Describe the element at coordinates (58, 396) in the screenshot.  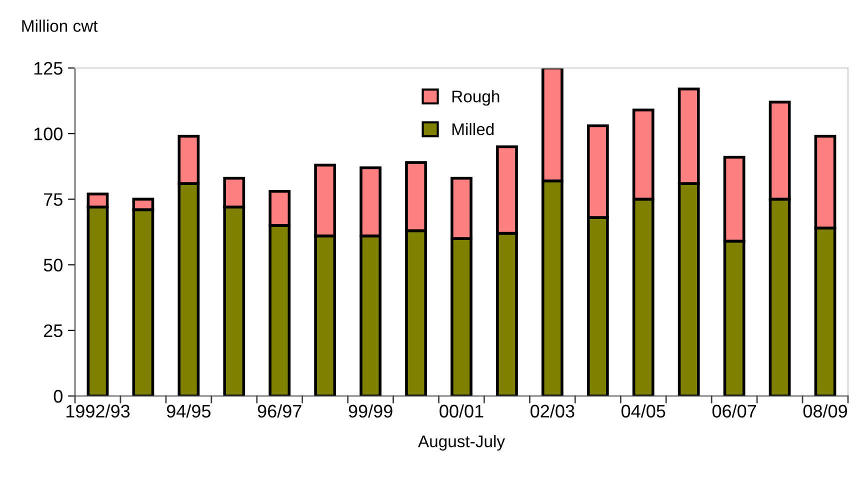
I see `y-tick-label: 0` at that location.